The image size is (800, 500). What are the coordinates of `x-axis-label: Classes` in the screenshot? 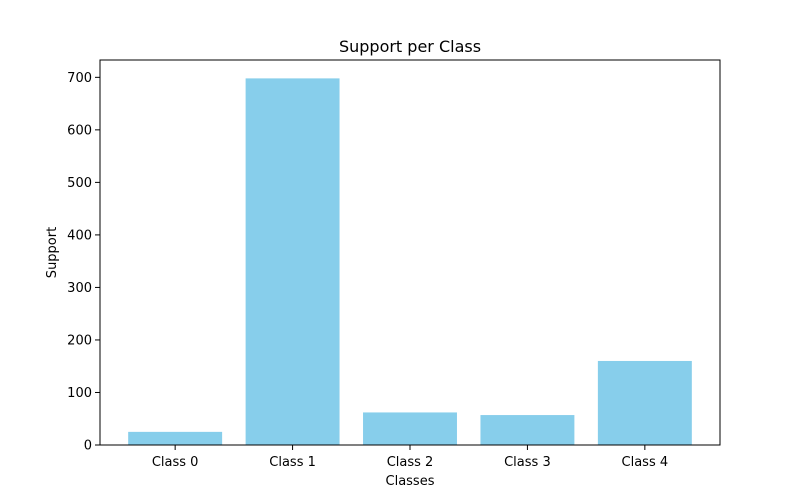 It's located at (410, 481).